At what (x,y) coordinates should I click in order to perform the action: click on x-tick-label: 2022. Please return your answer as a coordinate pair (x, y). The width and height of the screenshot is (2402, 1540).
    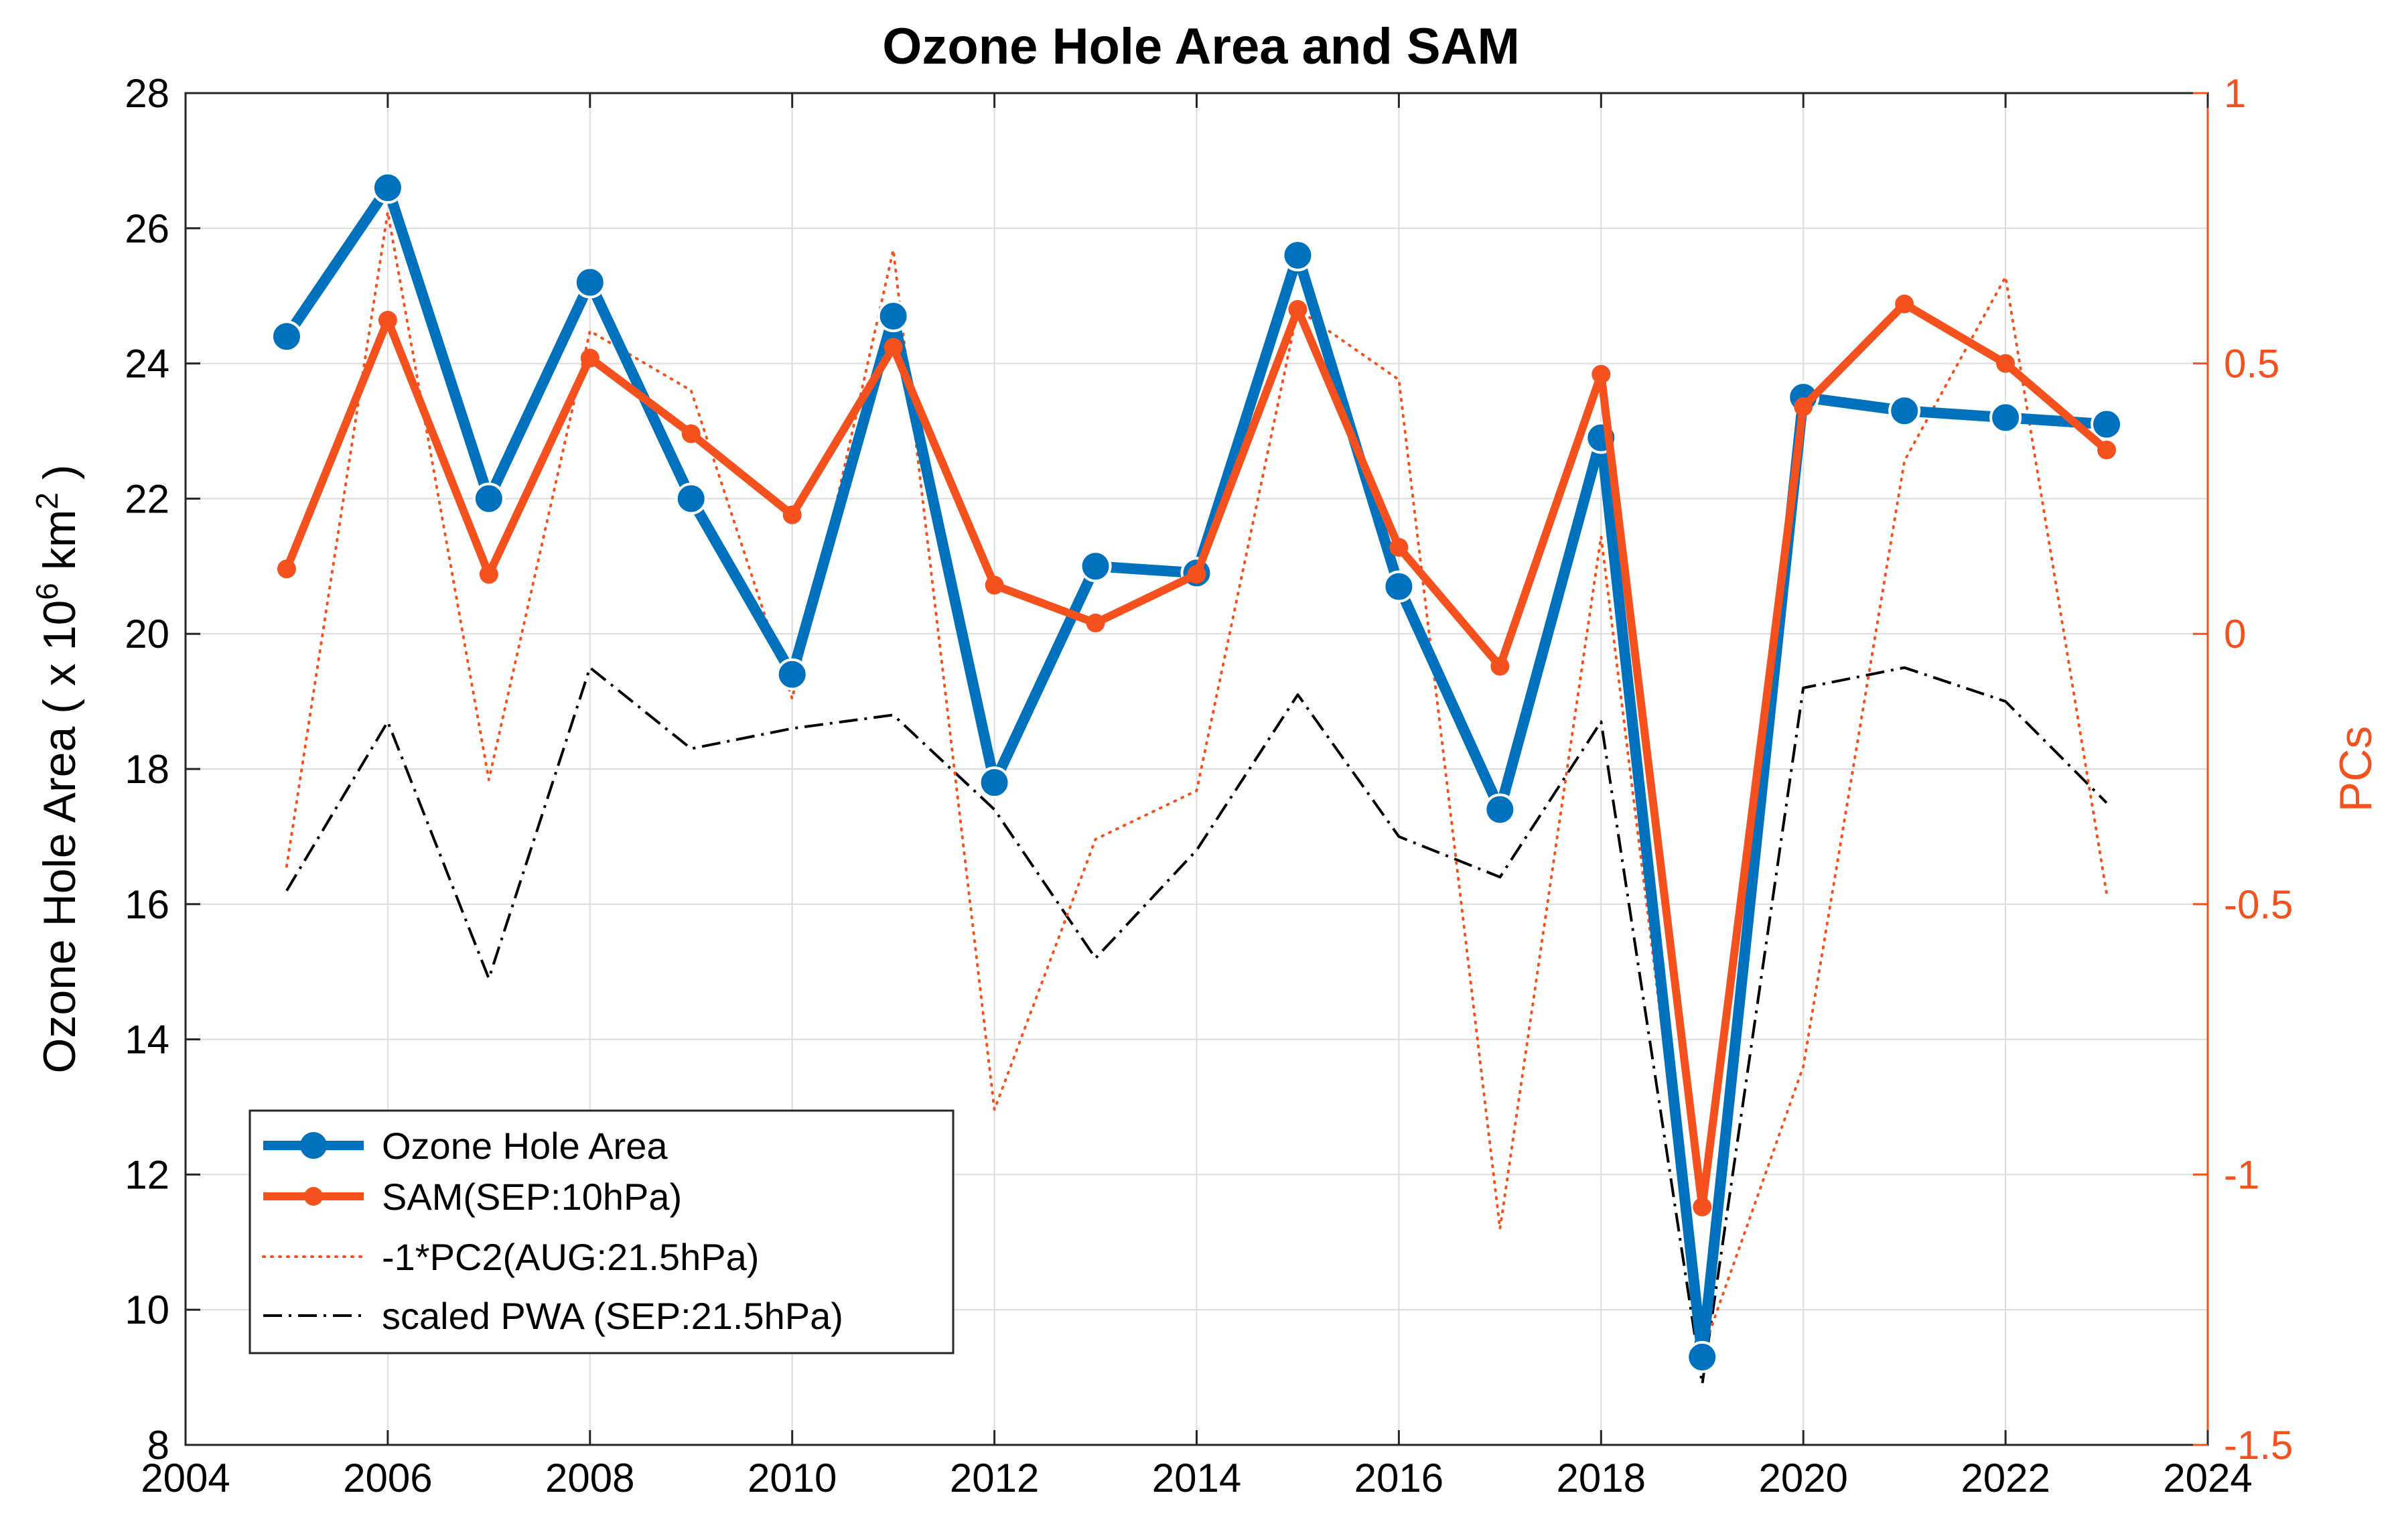
    Looking at the image, I should click on (2006, 1478).